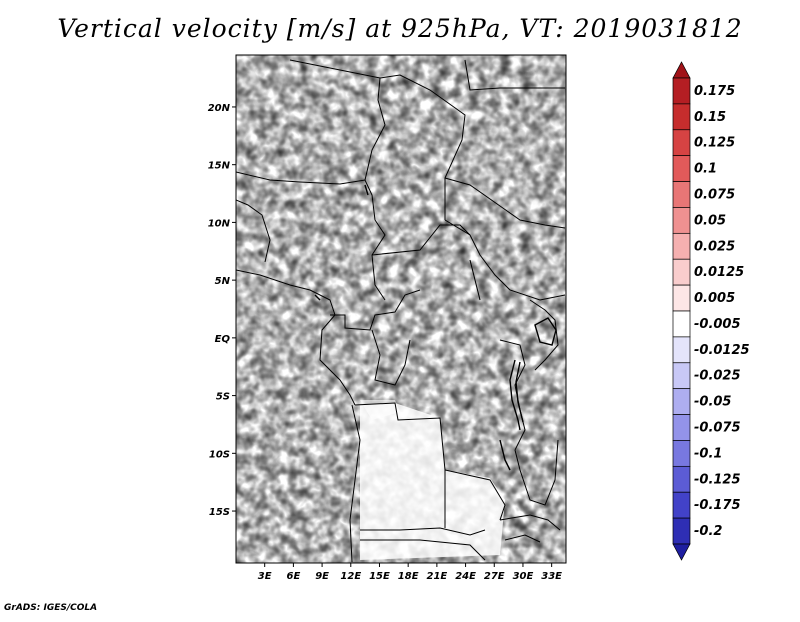 The width and height of the screenshot is (800, 622). What do you see at coordinates (717, 428) in the screenshot?
I see `colorbar-label: -0.075` at bounding box center [717, 428].